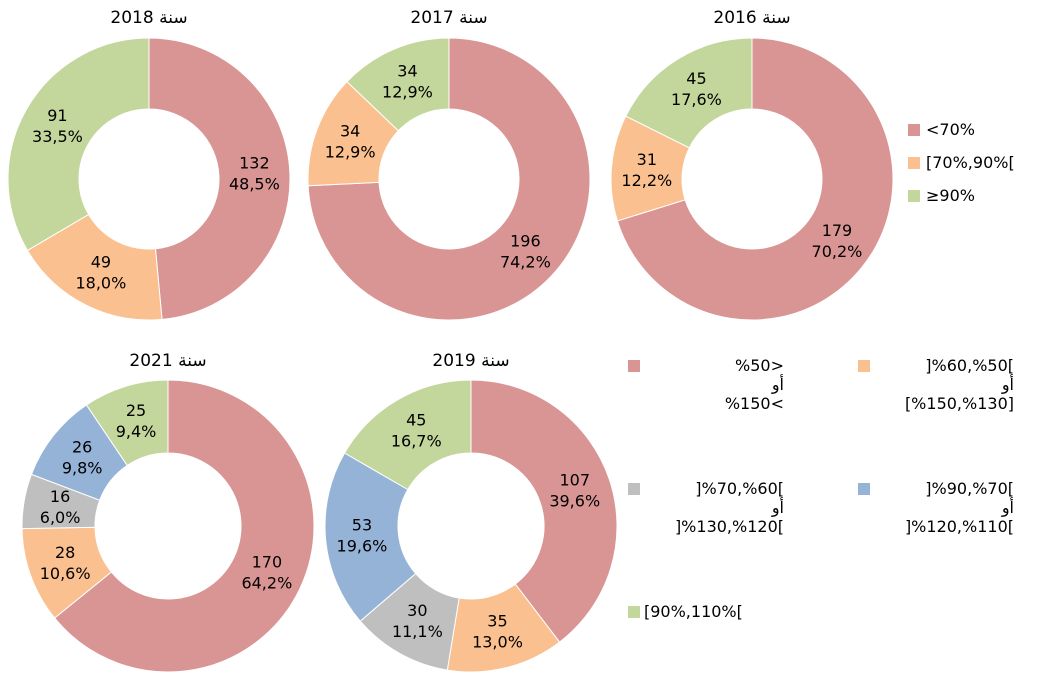 This screenshot has width=1040, height=675. I want to click on legend-label: ≥90%, so click(950, 195).